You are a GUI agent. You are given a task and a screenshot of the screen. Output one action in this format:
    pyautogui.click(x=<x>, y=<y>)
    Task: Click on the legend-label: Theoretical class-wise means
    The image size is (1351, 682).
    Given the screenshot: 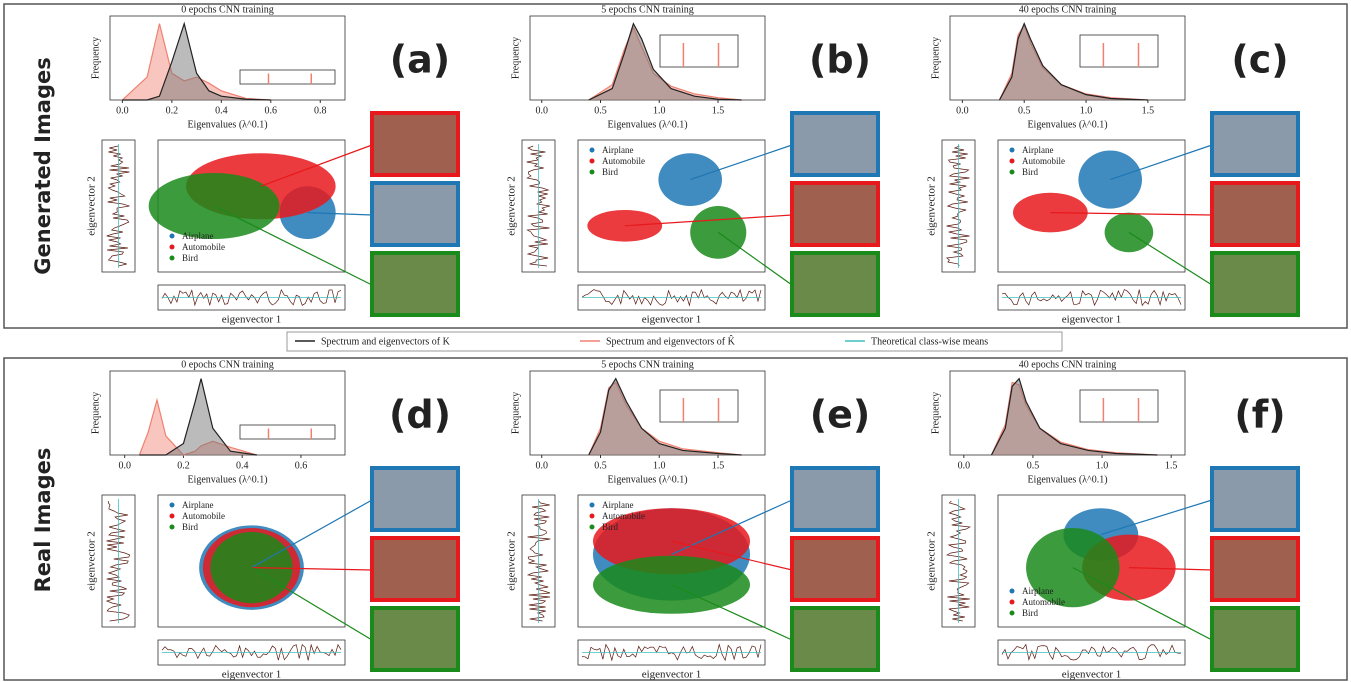 What is the action you would take?
    pyautogui.click(x=929, y=341)
    